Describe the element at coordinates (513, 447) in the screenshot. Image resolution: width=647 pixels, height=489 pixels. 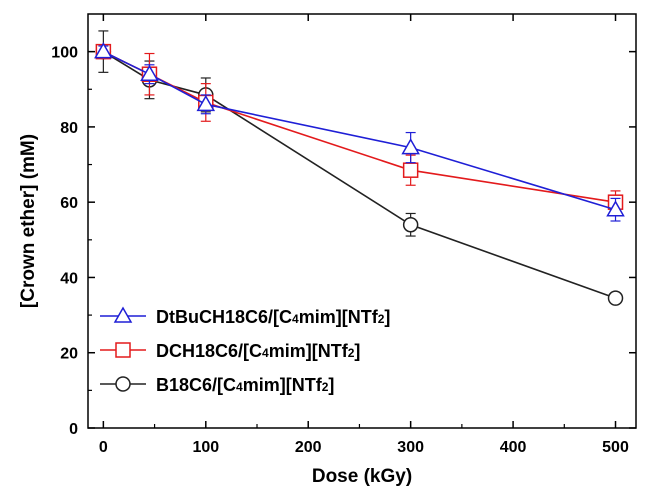
I see `x-tick-label: 400` at that location.